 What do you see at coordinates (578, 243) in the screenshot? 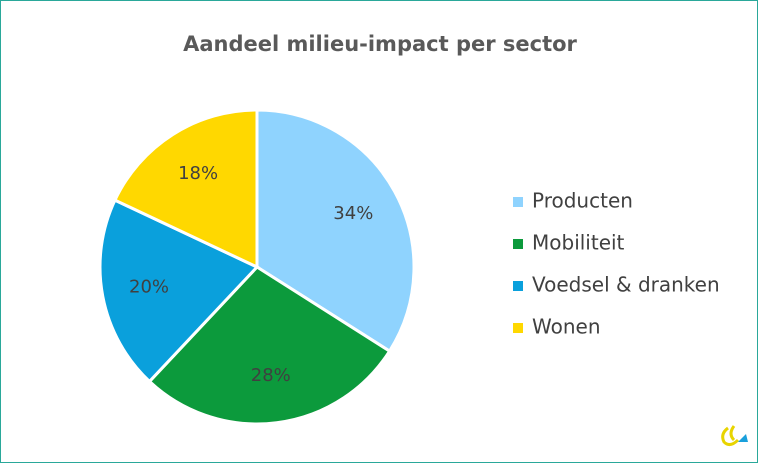
I see `legend-label: Mobiliteit` at bounding box center [578, 243].